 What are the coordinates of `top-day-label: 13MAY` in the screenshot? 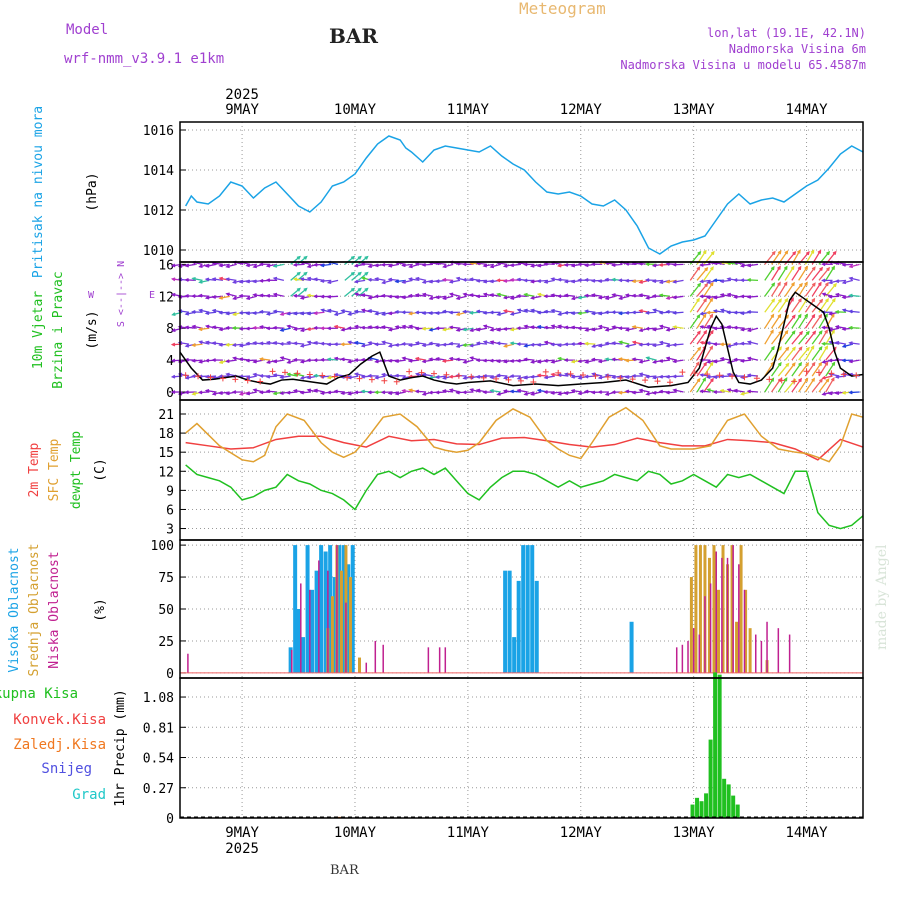 It's located at (694, 110).